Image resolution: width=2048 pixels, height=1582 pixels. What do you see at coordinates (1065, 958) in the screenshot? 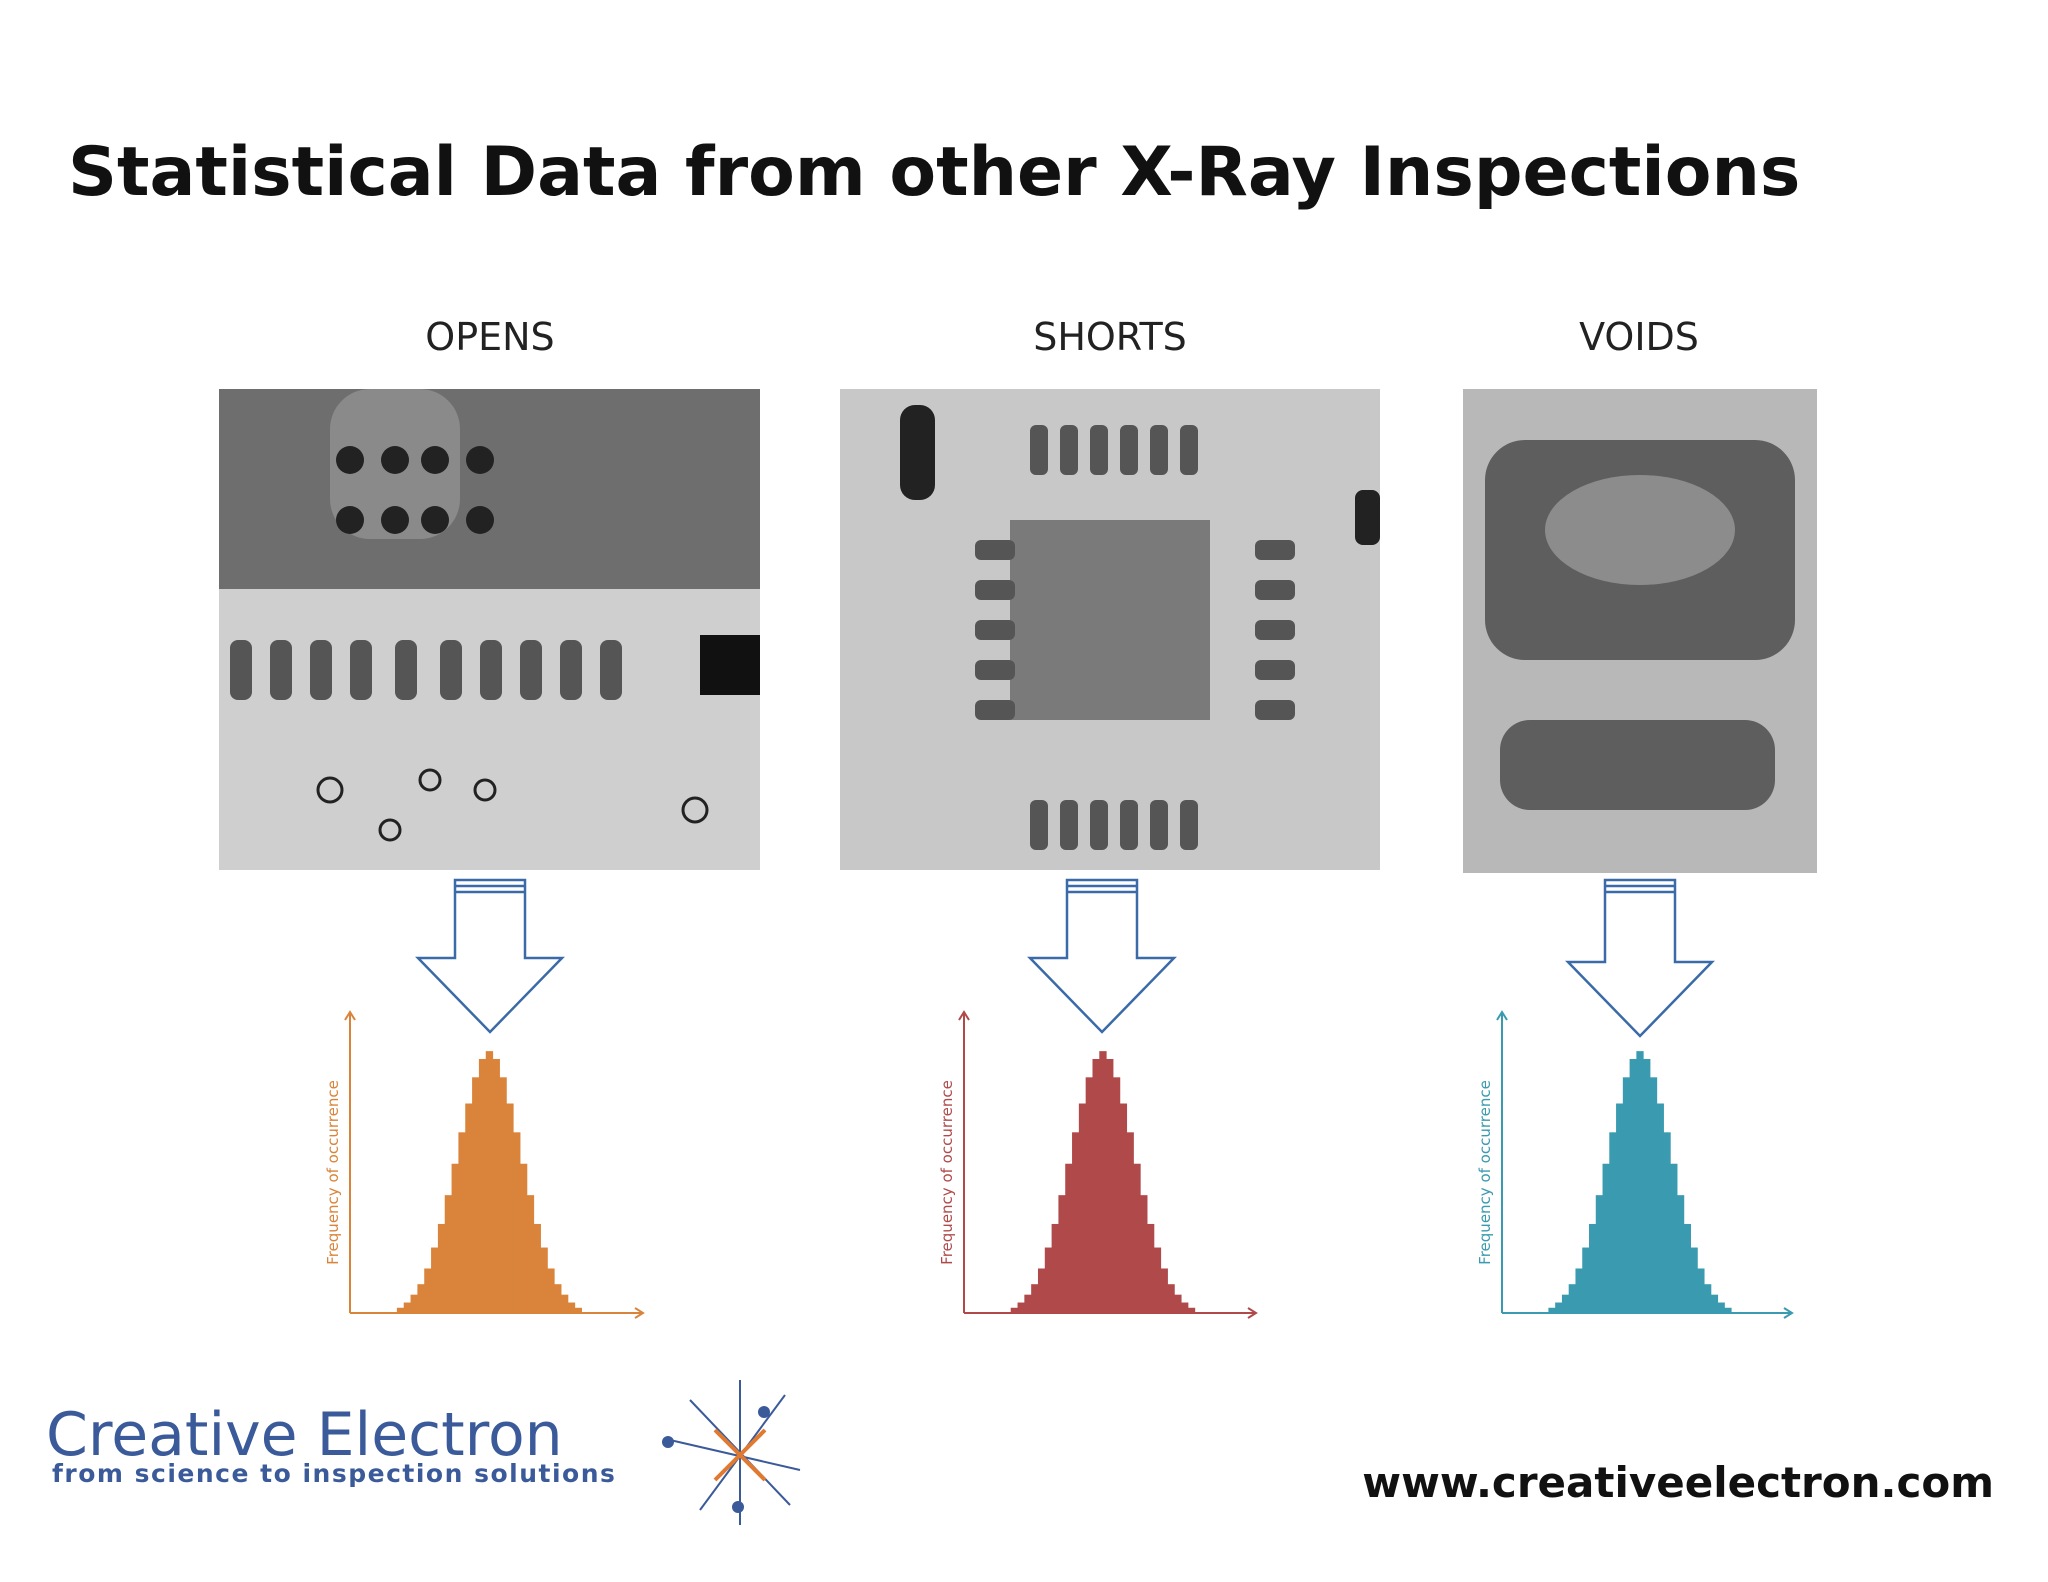
I see `arrow` at bounding box center [1065, 958].